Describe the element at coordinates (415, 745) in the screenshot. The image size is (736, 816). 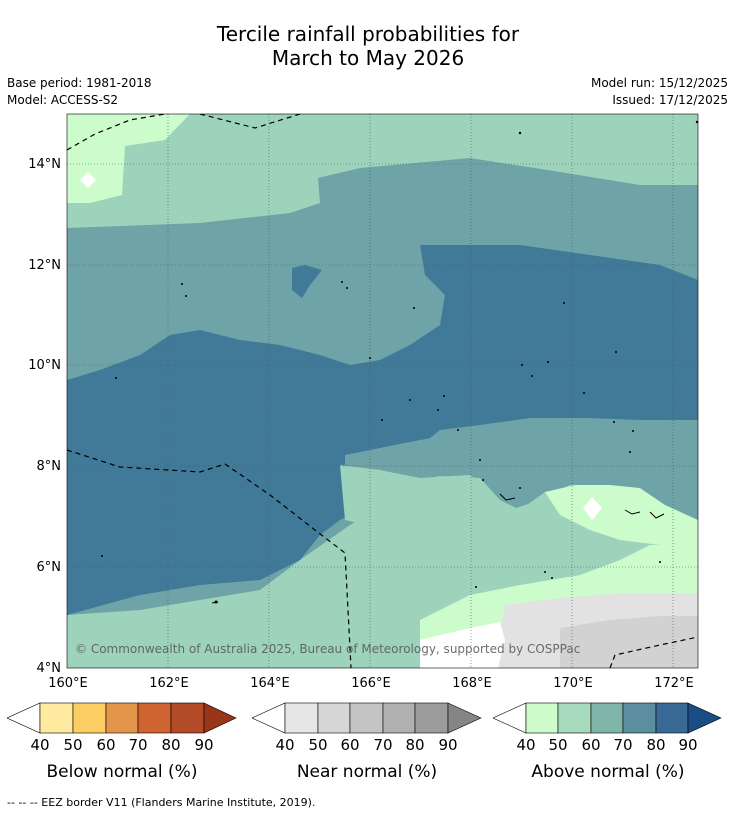
I see `tick: 80` at that location.